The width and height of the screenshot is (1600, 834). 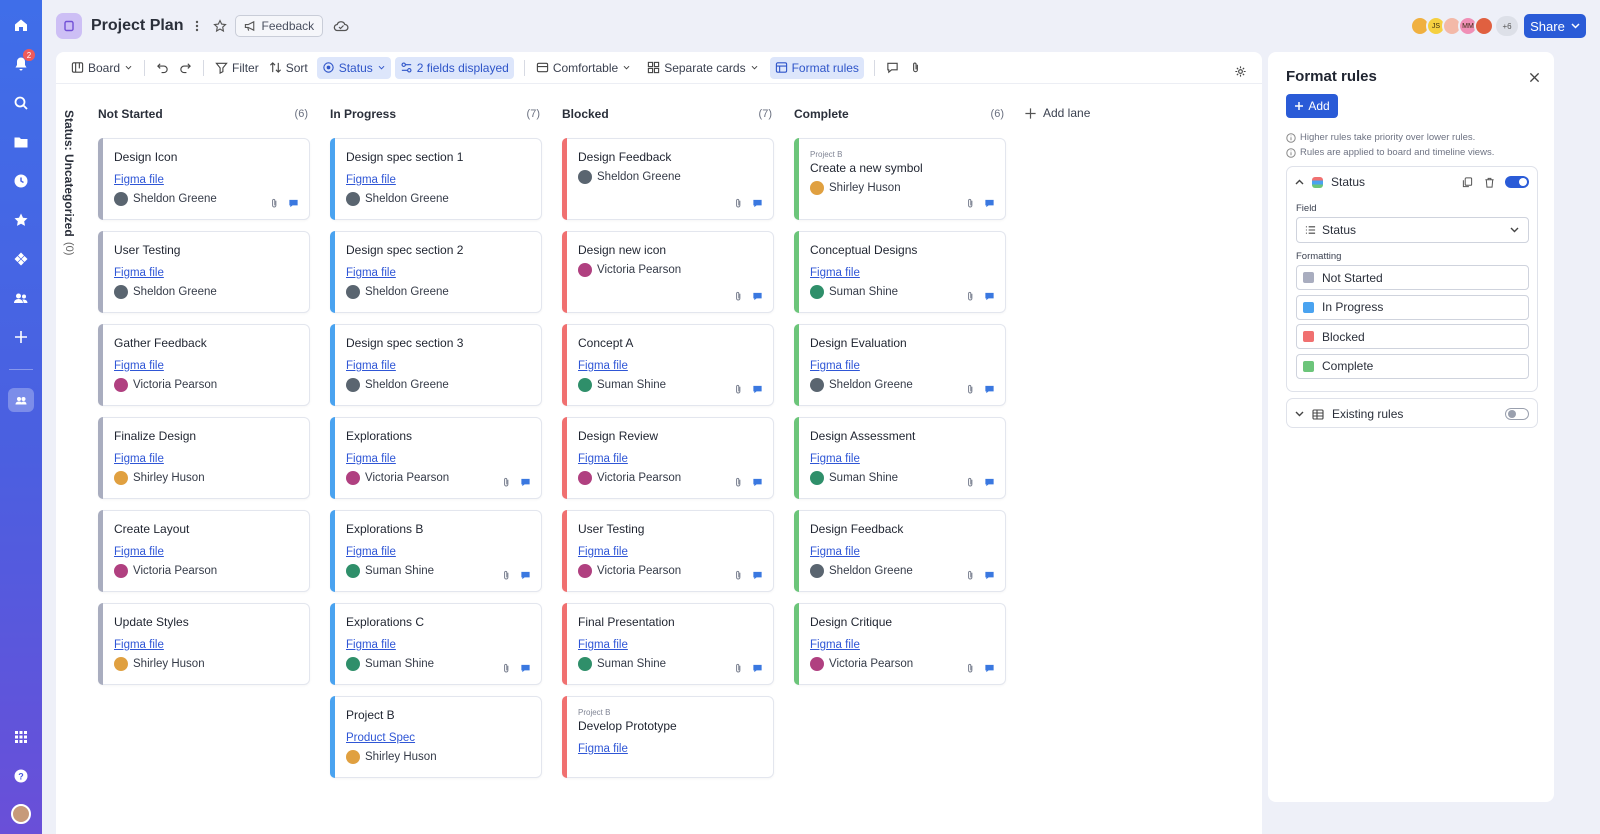 What do you see at coordinates (1299, 182) in the screenshot?
I see `chevron-up-icon` at bounding box center [1299, 182].